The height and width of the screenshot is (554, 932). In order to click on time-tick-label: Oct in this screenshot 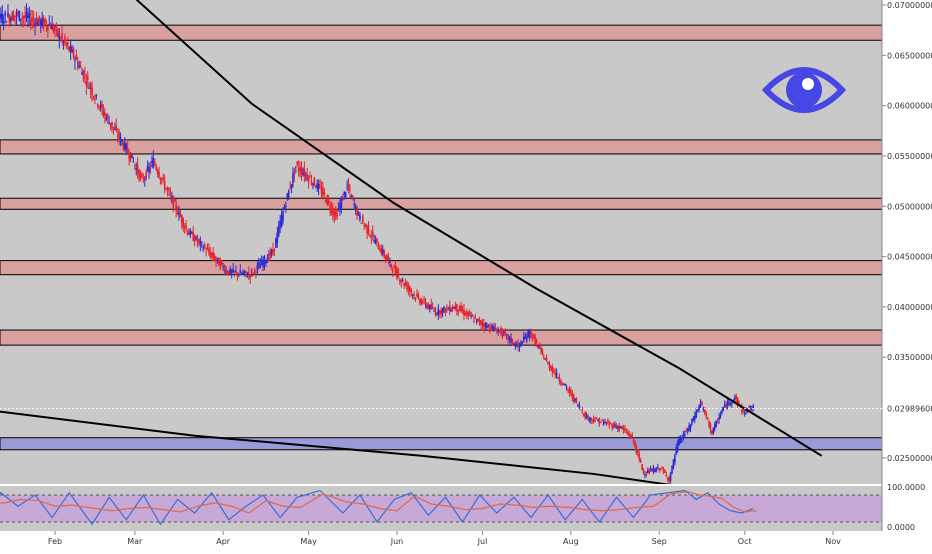, I will do `click(745, 541)`.